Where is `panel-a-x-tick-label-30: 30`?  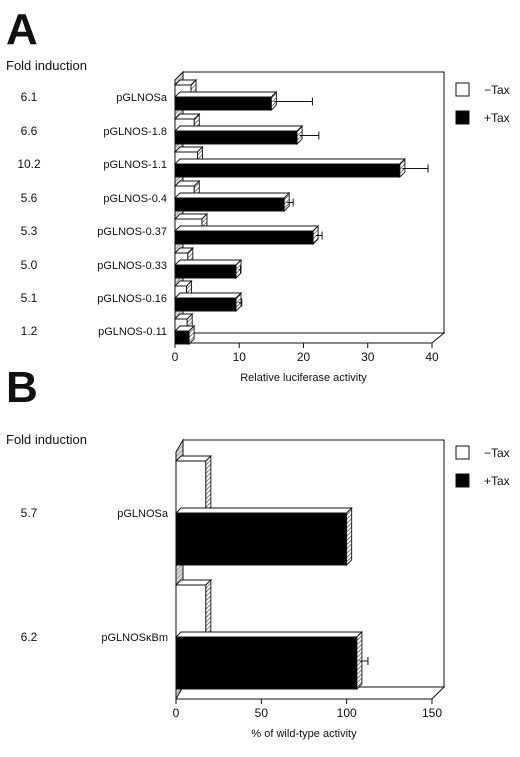 panel-a-x-tick-label-30: 30 is located at coordinates (368, 357).